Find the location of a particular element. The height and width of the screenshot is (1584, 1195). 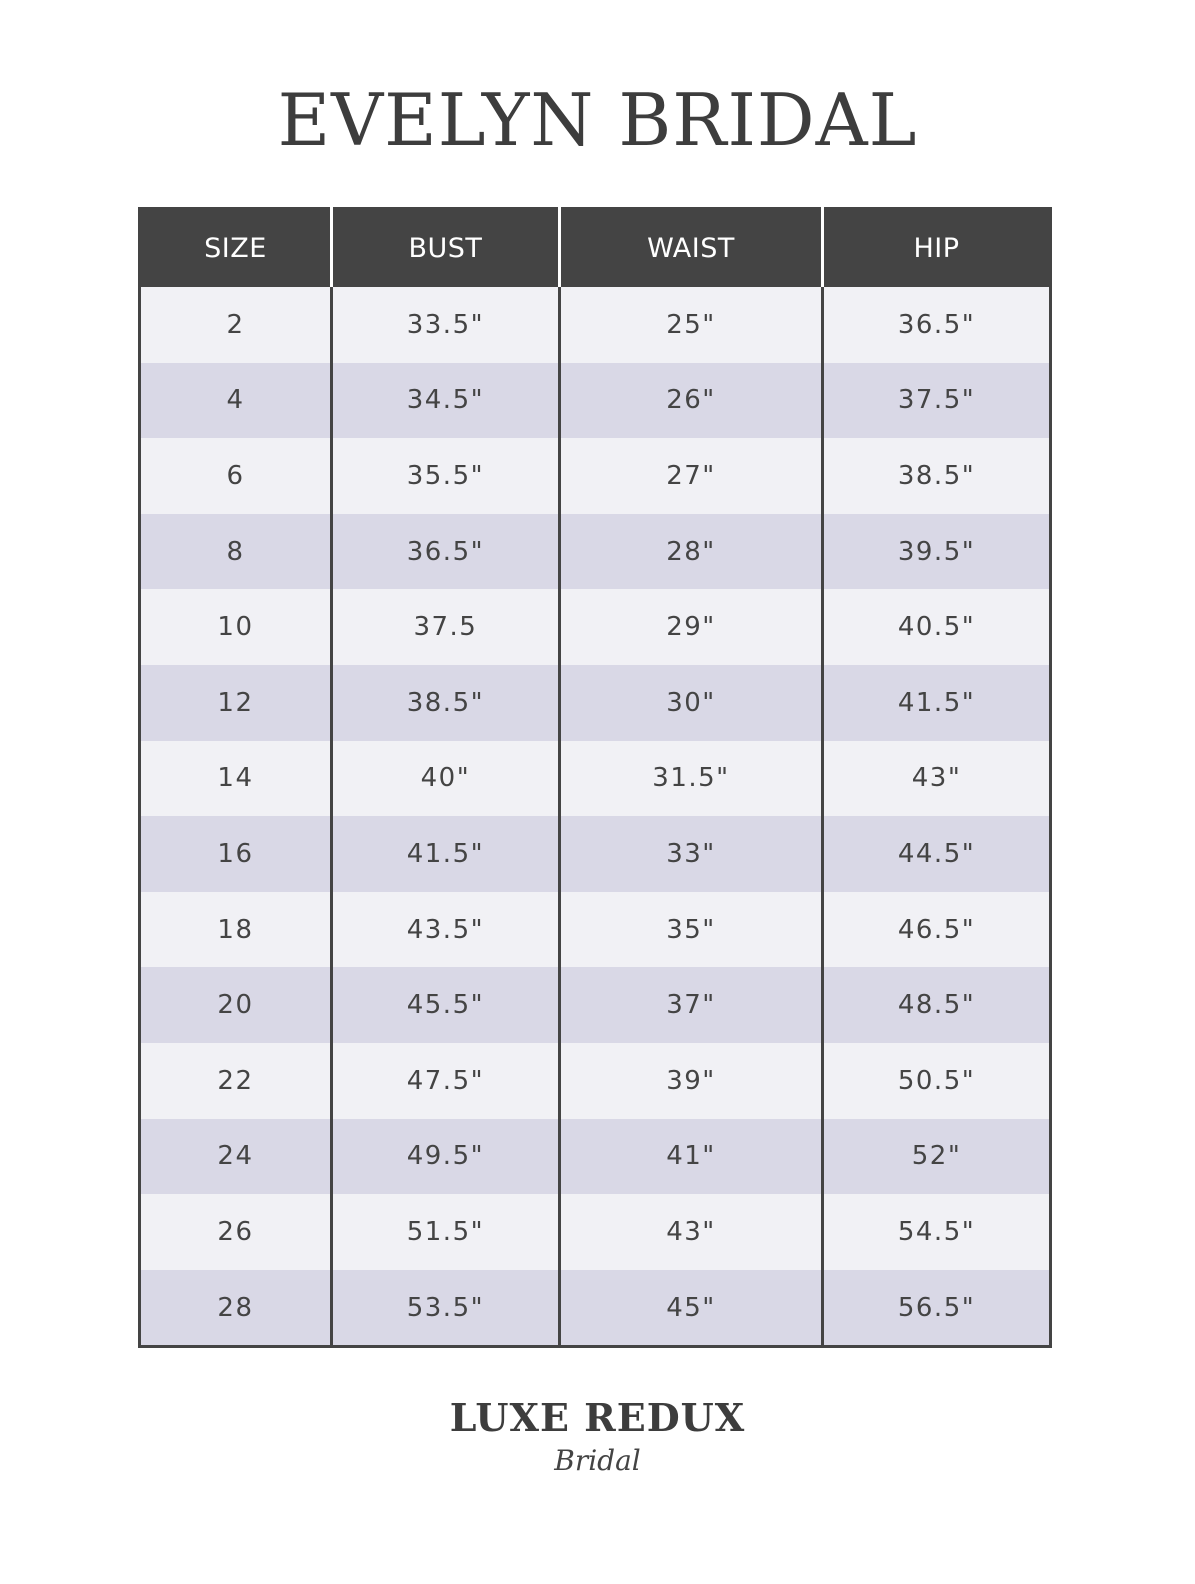

cell-hip: 41.5" is located at coordinates (936, 702).